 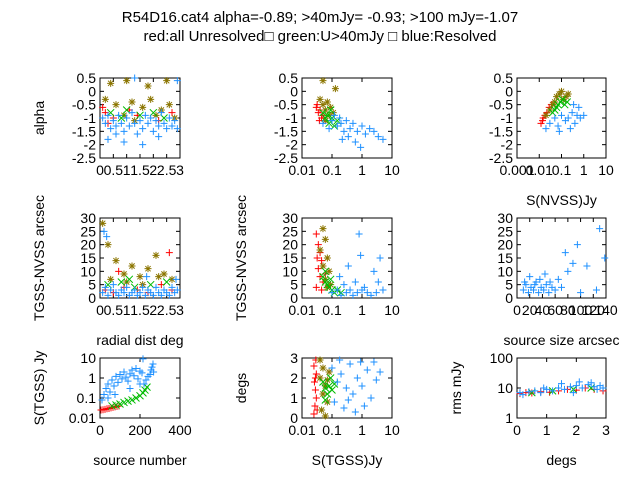 I want to click on y-tick-label: 1, so click(x=92, y=378).